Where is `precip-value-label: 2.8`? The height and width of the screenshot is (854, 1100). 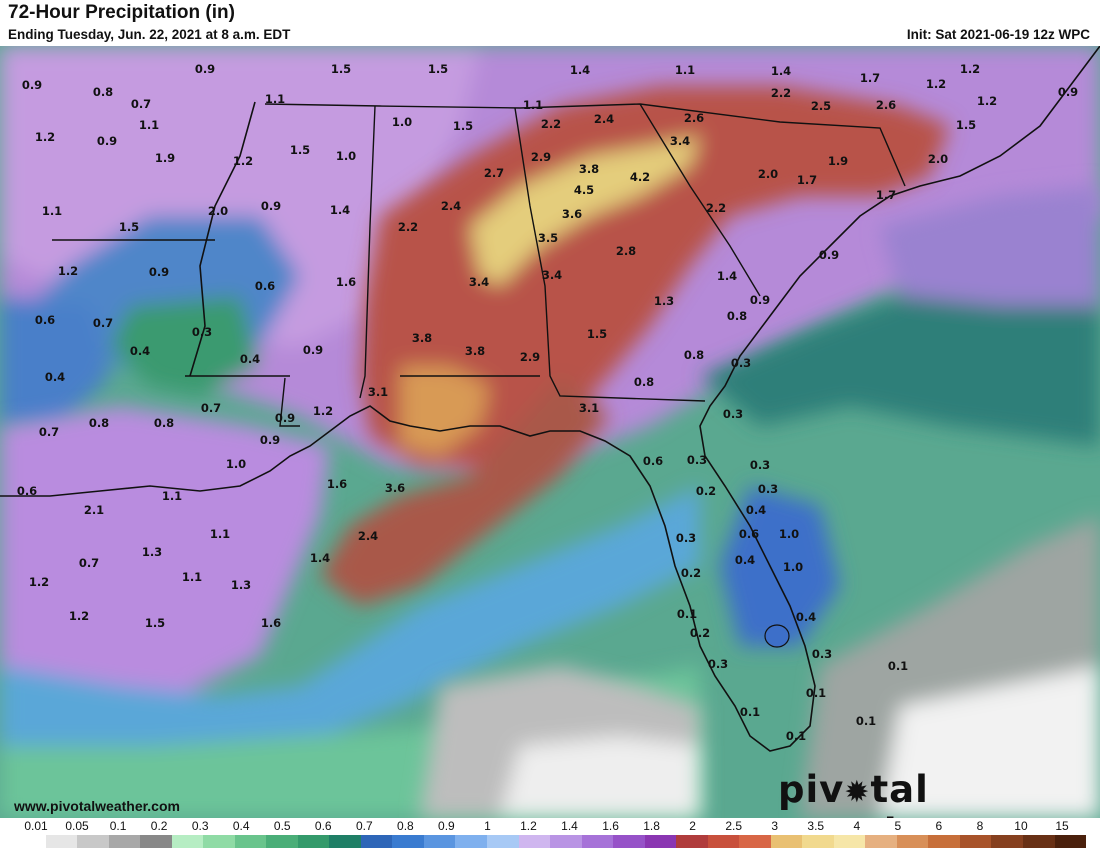 precip-value-label: 2.8 is located at coordinates (626, 251).